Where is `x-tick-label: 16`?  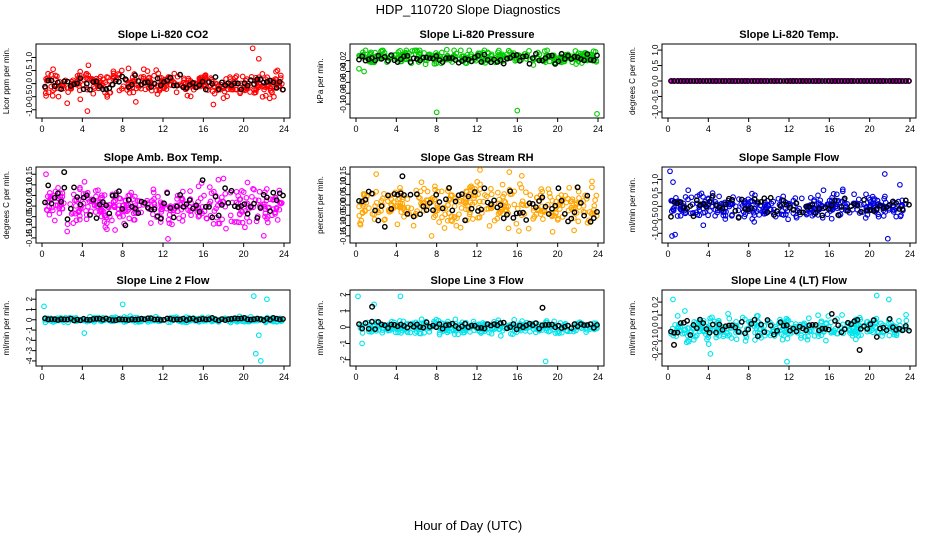 x-tick-label: 16 is located at coordinates (517, 377).